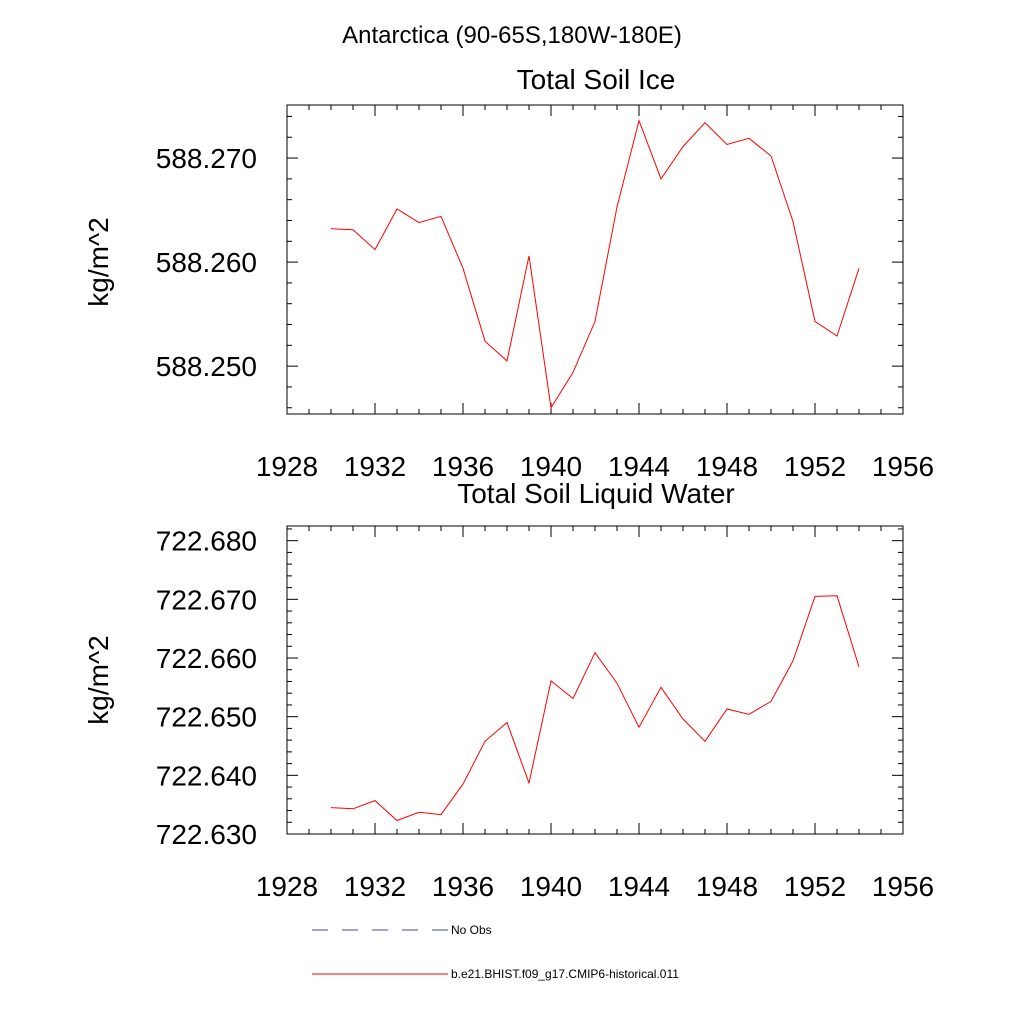 Image resolution: width=1024 pixels, height=1024 pixels. What do you see at coordinates (206, 834) in the screenshot?
I see `y-tick-label: 722.630` at bounding box center [206, 834].